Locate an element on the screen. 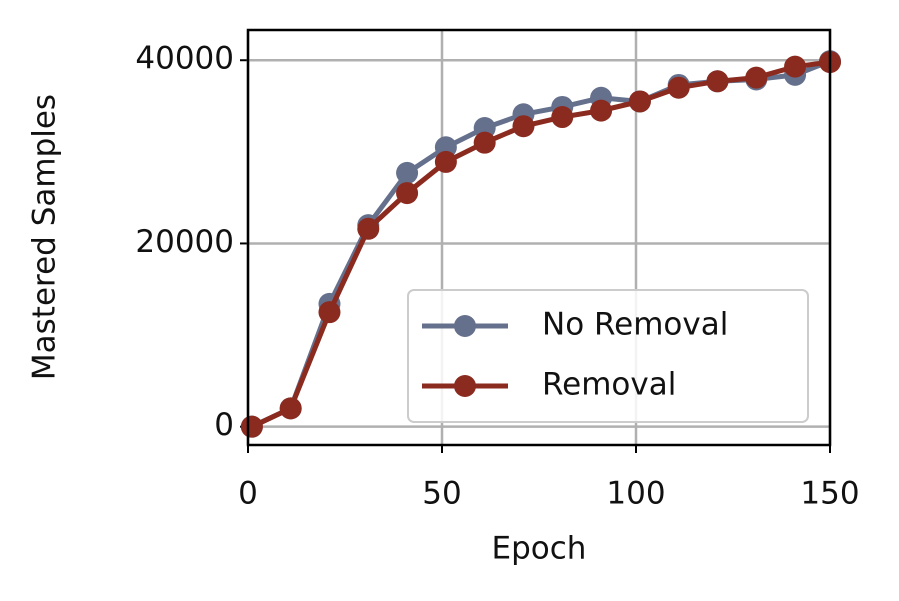 This screenshot has height=601, width=899. legend: No Removal Removal is located at coordinates (608, 356).